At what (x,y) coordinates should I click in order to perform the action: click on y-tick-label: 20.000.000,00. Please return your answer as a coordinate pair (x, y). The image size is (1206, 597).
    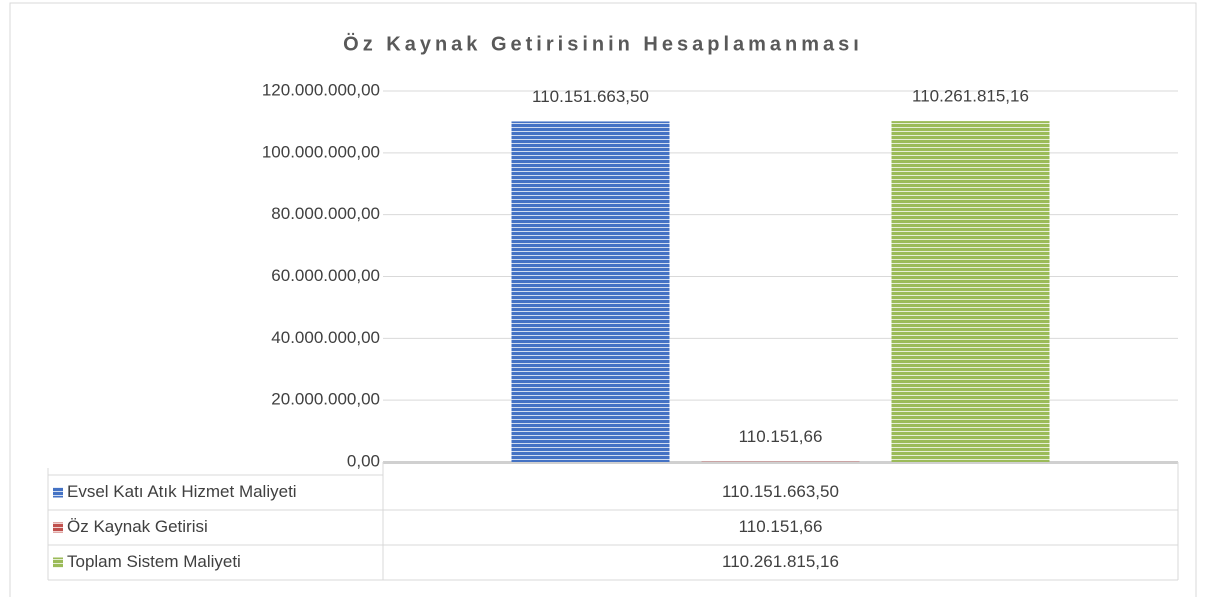
    Looking at the image, I should click on (325, 399).